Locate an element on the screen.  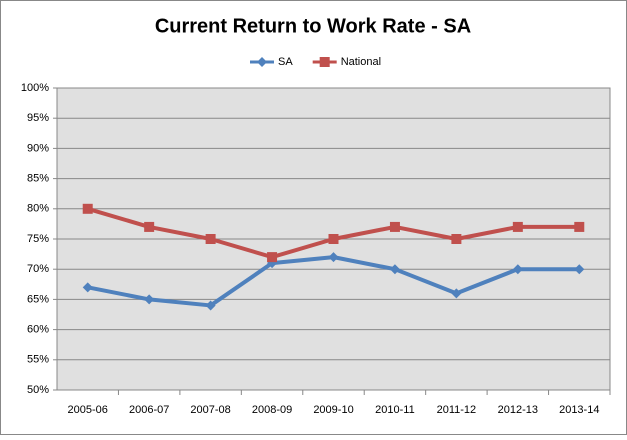
y-tick-label: 75% is located at coordinates (38, 239).